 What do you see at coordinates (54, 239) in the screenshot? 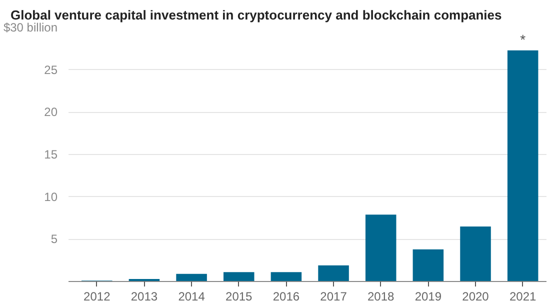
I see `y-tick-label: 5` at bounding box center [54, 239].